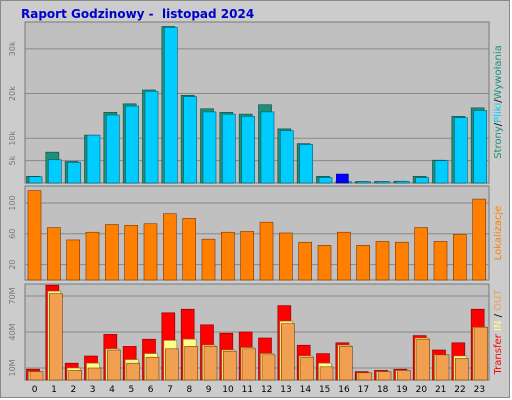  I want to click on ylabel-top: Strony/Pliki/Wywołania, so click(498, 102).